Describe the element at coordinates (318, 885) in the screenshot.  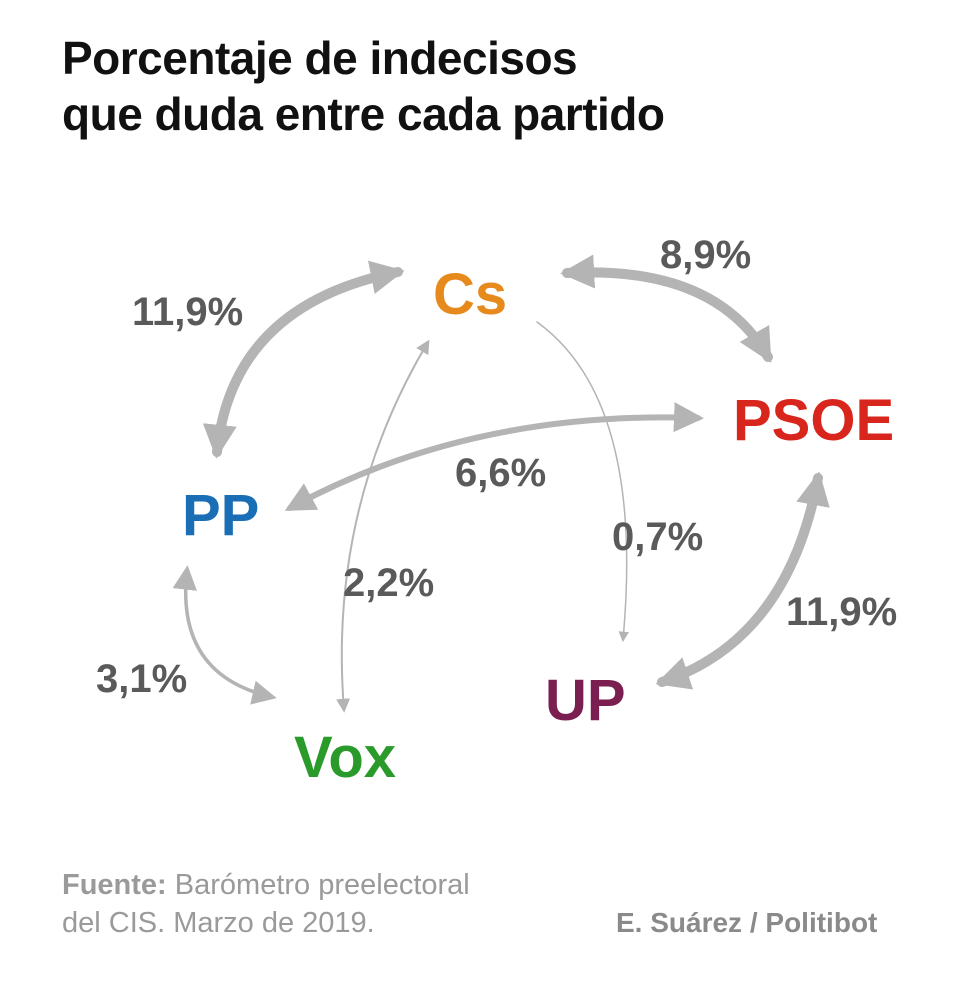
I see `source-text: Barómetro preelectoral` at that location.